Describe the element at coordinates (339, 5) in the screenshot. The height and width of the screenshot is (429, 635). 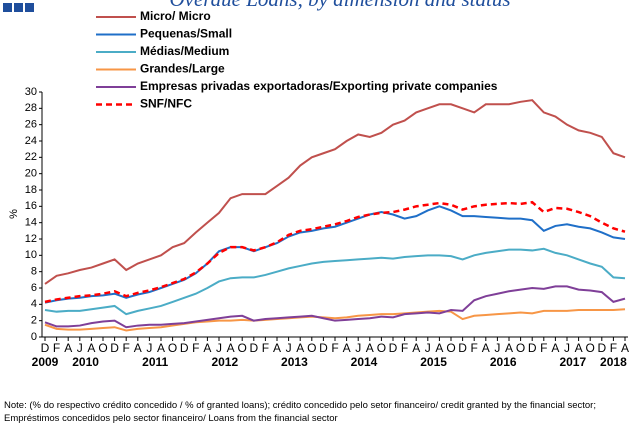
I see `chart-title: Overdue Loans, by dimension and status` at that location.